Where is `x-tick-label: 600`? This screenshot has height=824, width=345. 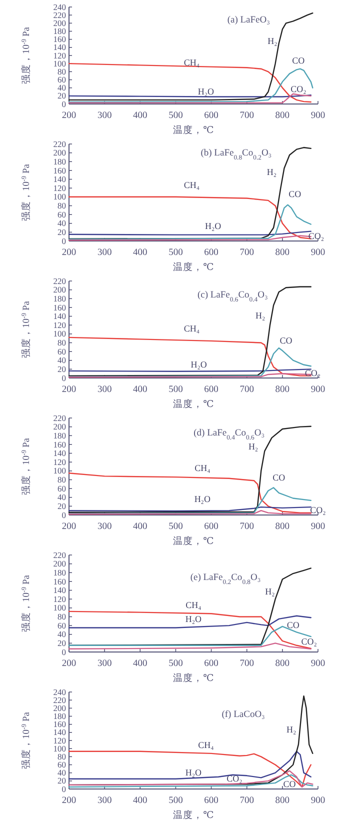
x-tick-label: 600 is located at coordinates (211, 801).